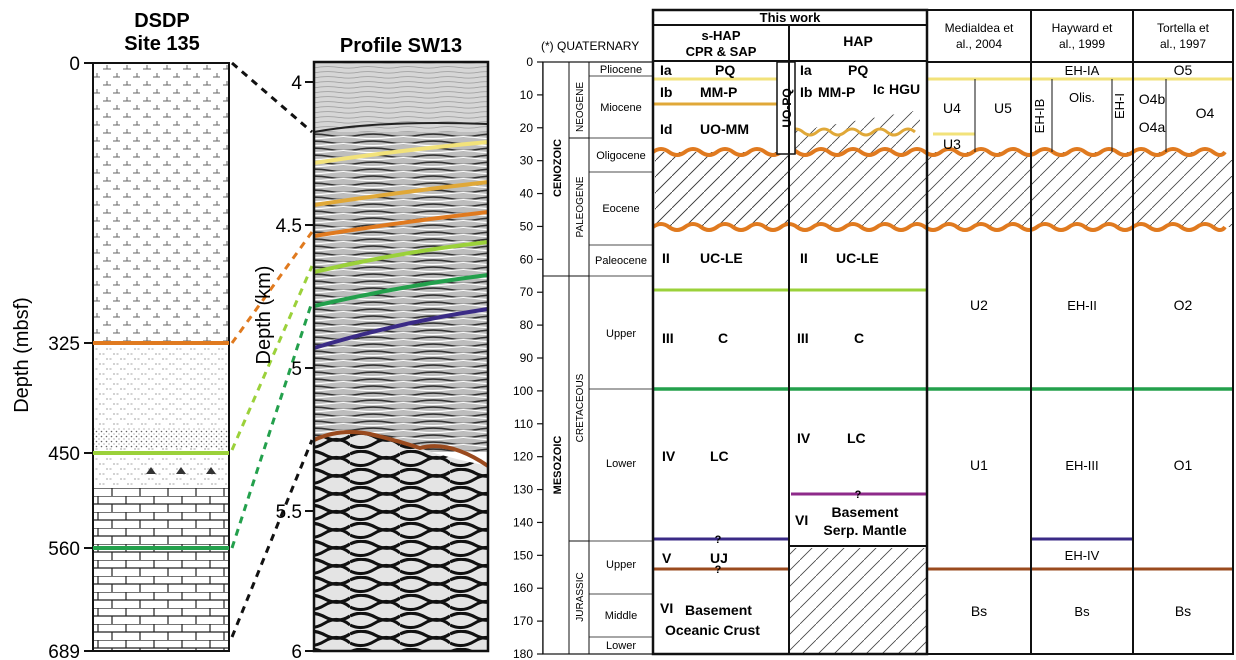 The image size is (1236, 660). Describe the element at coordinates (70, 357) in the screenshot. I see `dsdp-y-ticks: 0 325 450 560 689` at that location.